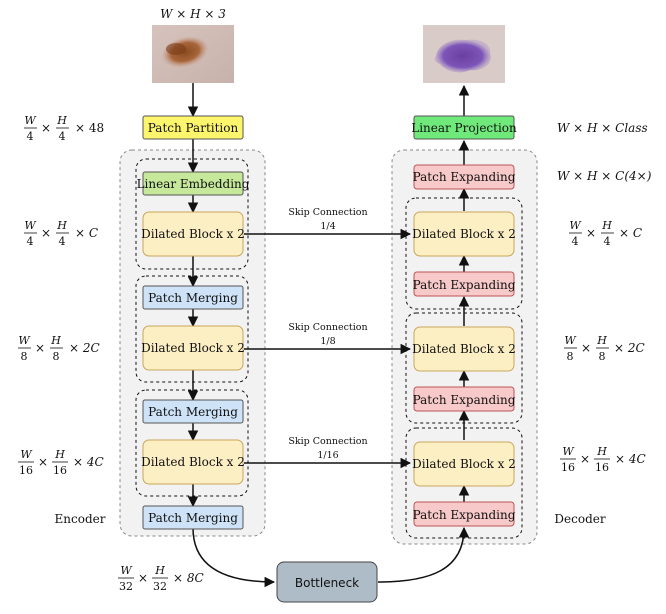 The width and height of the screenshot is (666, 614). Describe the element at coordinates (327, 327) in the screenshot. I see `skip-label-2: Skip Connection` at that location.